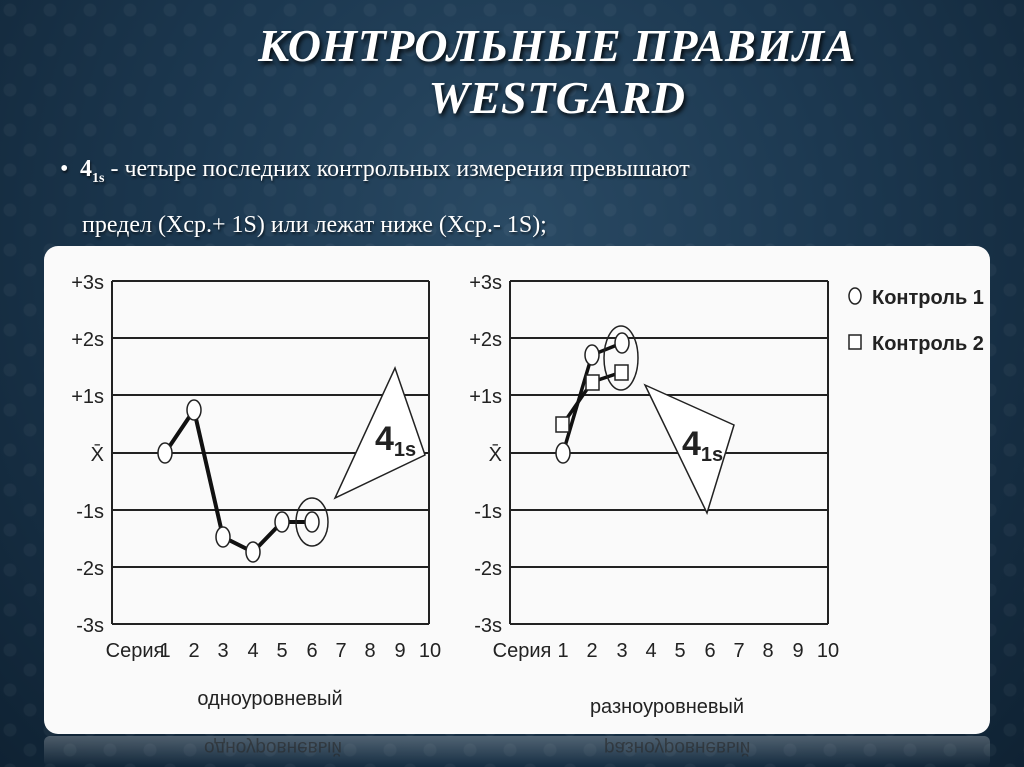  What do you see at coordinates (557, 45) in the screenshot?
I see `title-line-1: КОНТРОЛЬНЫЕ ПРАВИЛА` at bounding box center [557, 45].